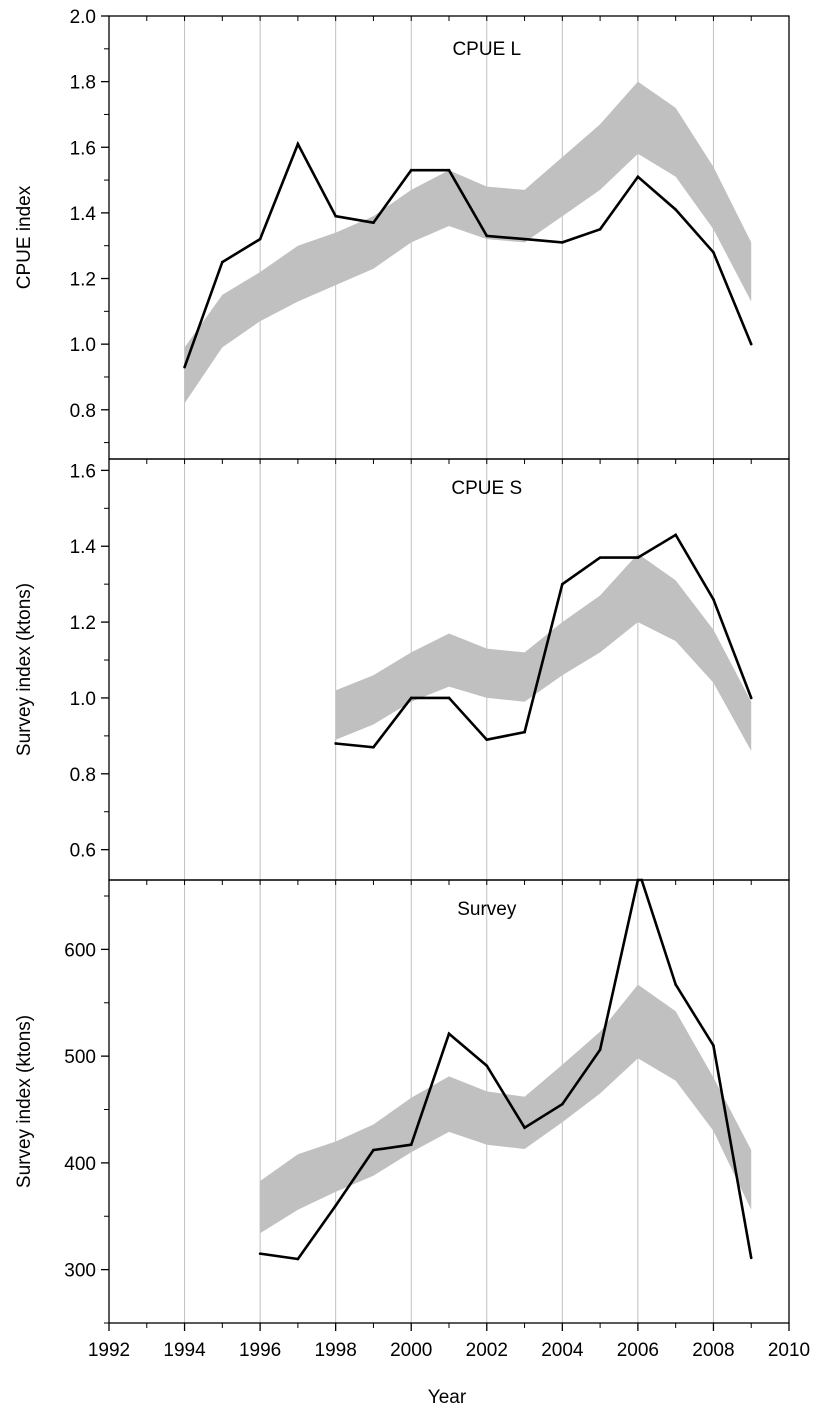 The height and width of the screenshot is (1410, 817). Describe the element at coordinates (83, 83) in the screenshot. I see `y-tick-label: 1.8` at that location.